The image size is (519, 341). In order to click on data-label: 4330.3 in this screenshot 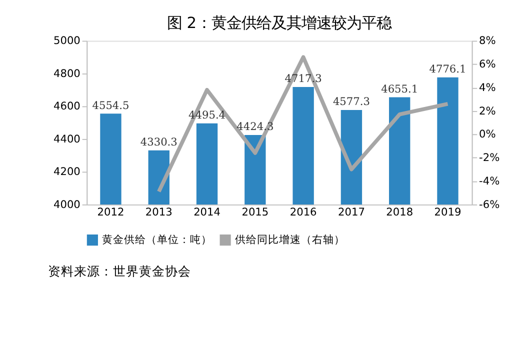, I will do `click(159, 142)`.